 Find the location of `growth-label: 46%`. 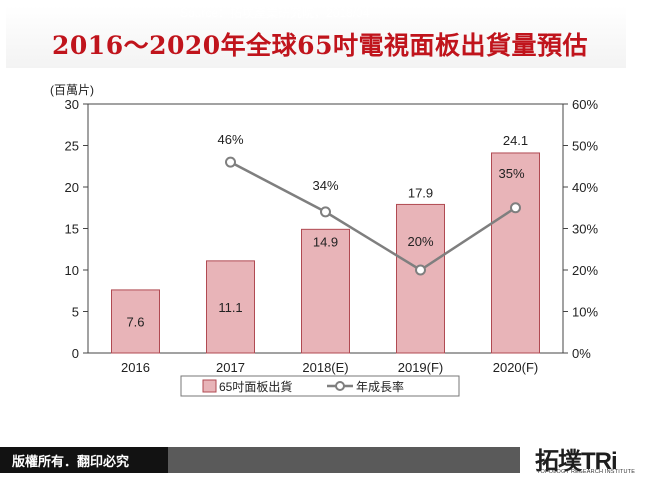

growth-label: 46% is located at coordinates (230, 139).